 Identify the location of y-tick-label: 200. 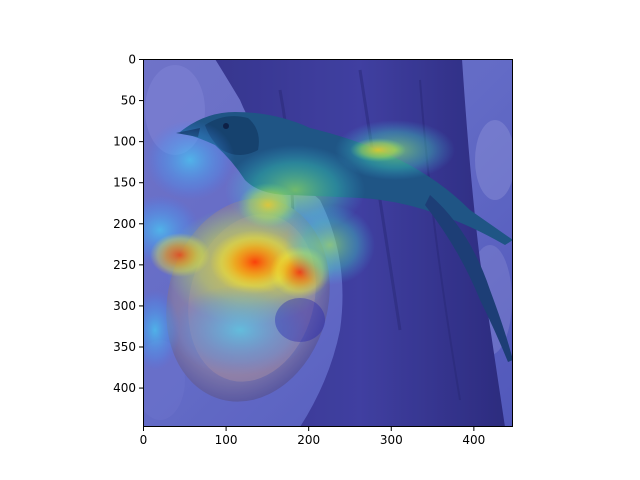
(124, 224).